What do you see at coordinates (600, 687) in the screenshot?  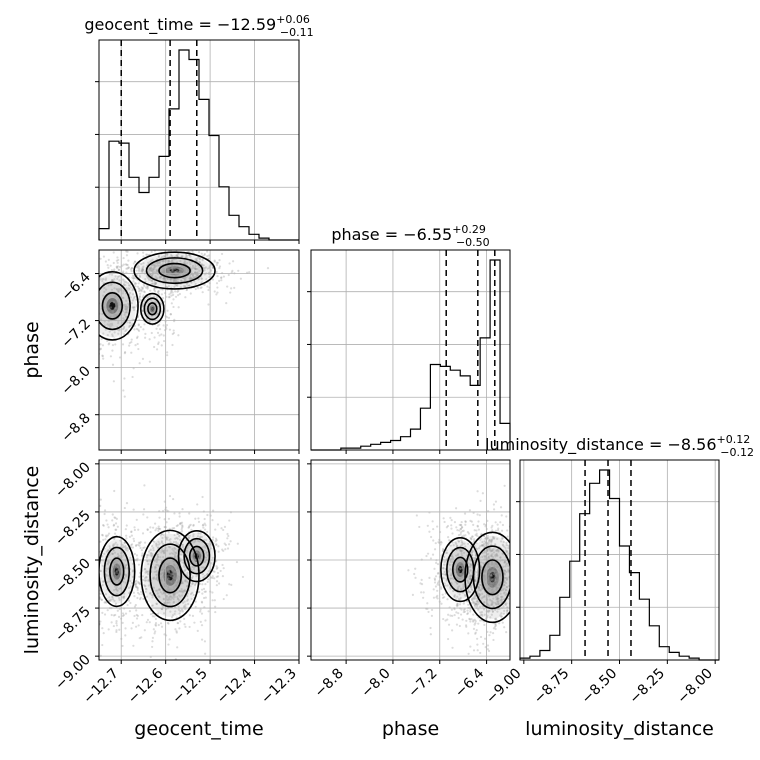 I see `x-tick-label: −8.50` at bounding box center [600, 687].